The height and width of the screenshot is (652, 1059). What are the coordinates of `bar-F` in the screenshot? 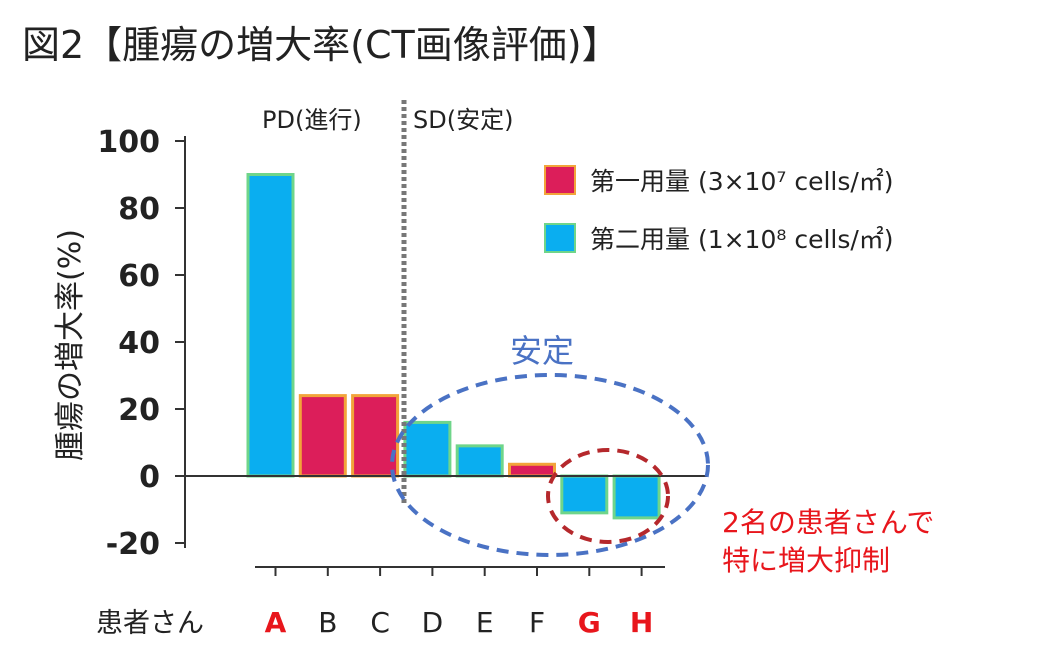 It's located at (532, 470).